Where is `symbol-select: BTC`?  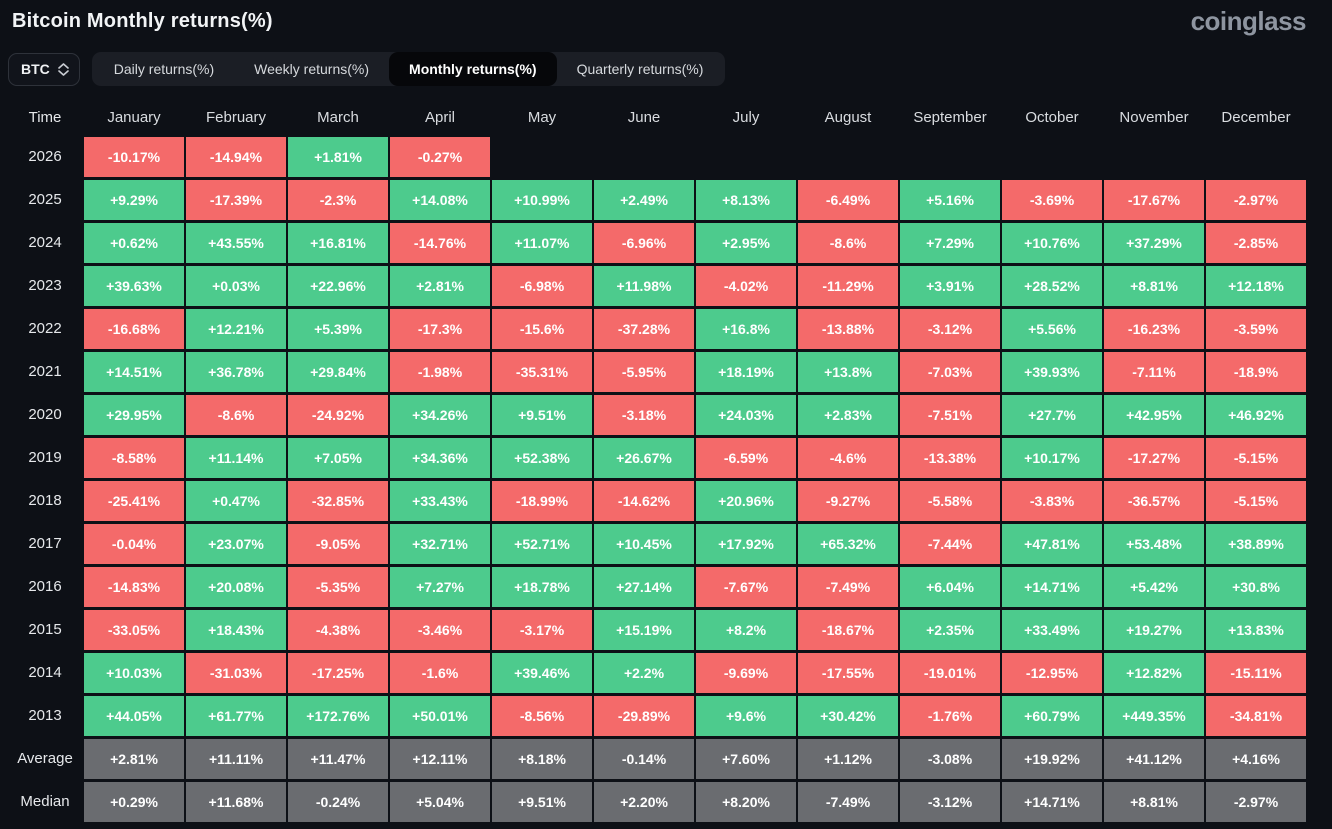
symbol-select: BTC is located at coordinates (44, 69).